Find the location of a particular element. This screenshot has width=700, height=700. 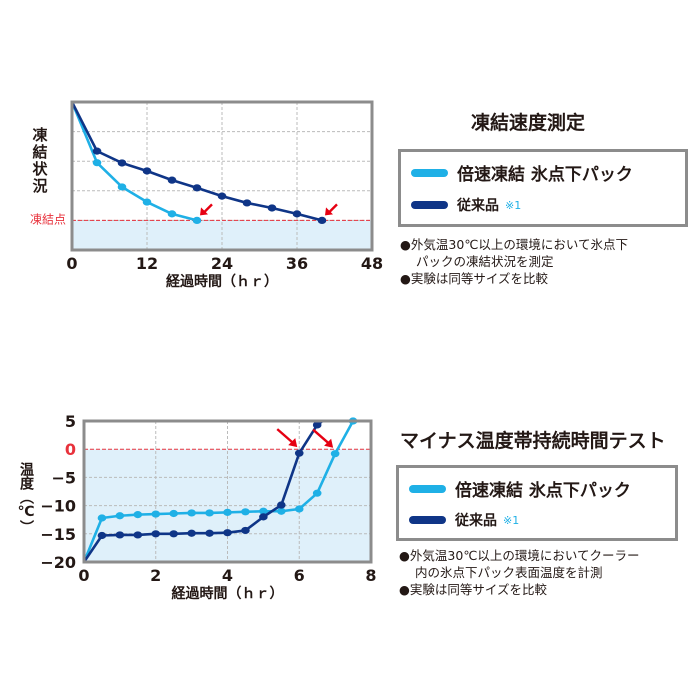

x-tick-label: 24 is located at coordinates (222, 263).